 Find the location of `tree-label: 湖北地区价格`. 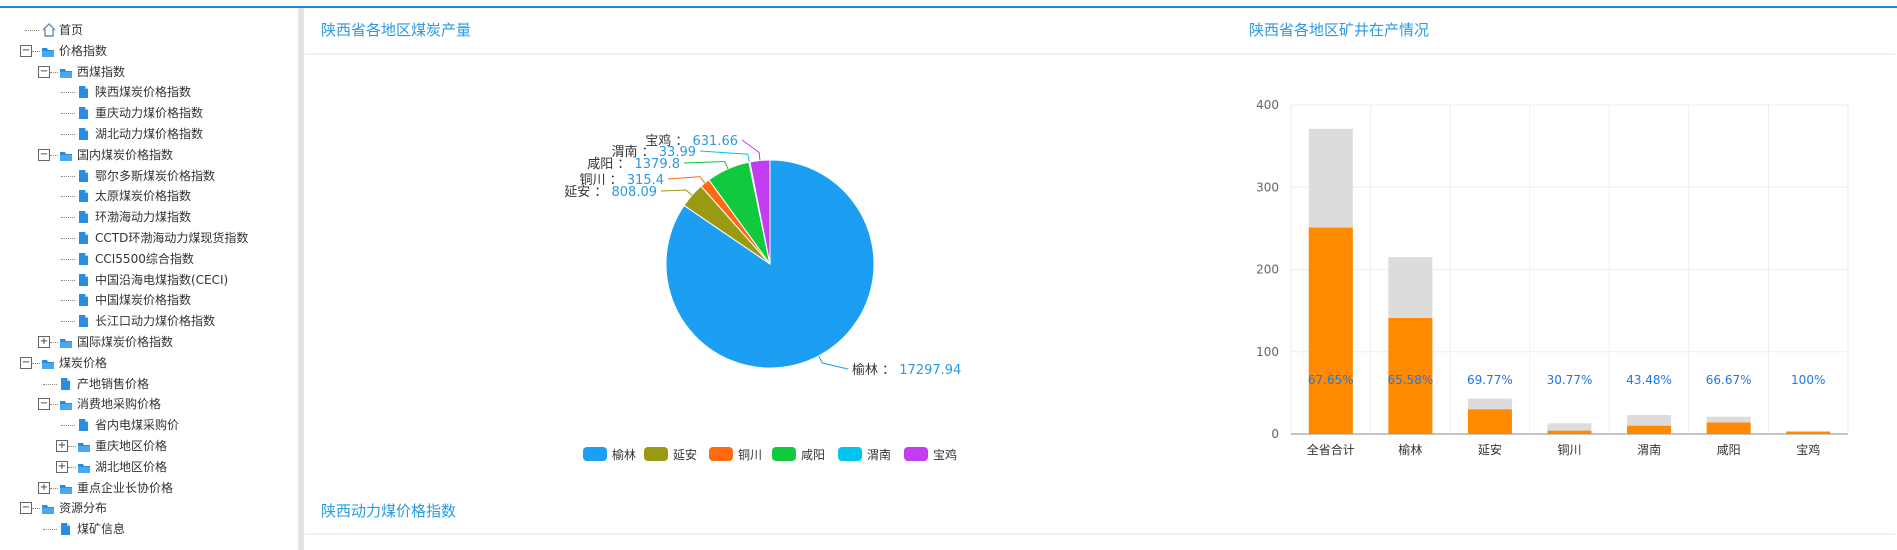

tree-label: 湖北地区价格 is located at coordinates (131, 466).